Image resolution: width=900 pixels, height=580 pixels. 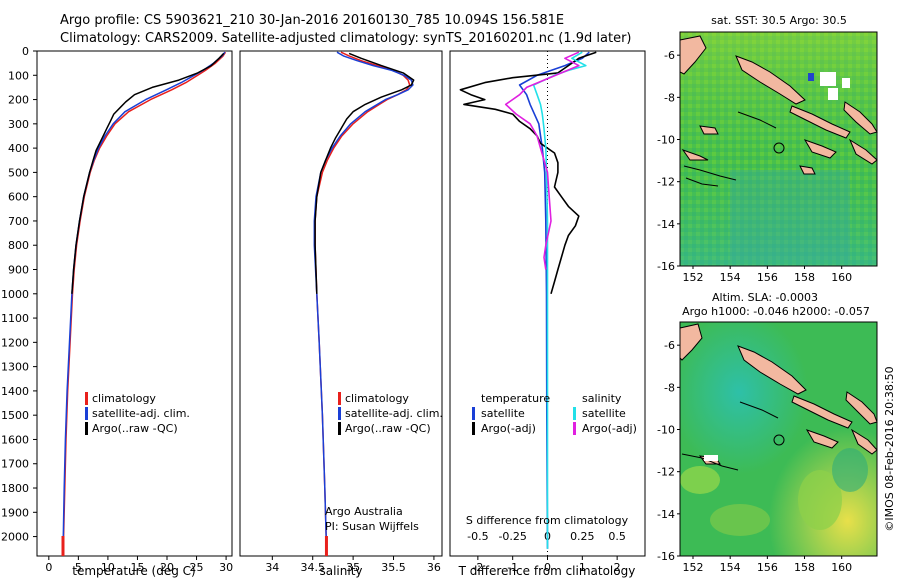 What do you see at coordinates (18, 197) in the screenshot?
I see `depth-tick-label: 600` at bounding box center [18, 197].